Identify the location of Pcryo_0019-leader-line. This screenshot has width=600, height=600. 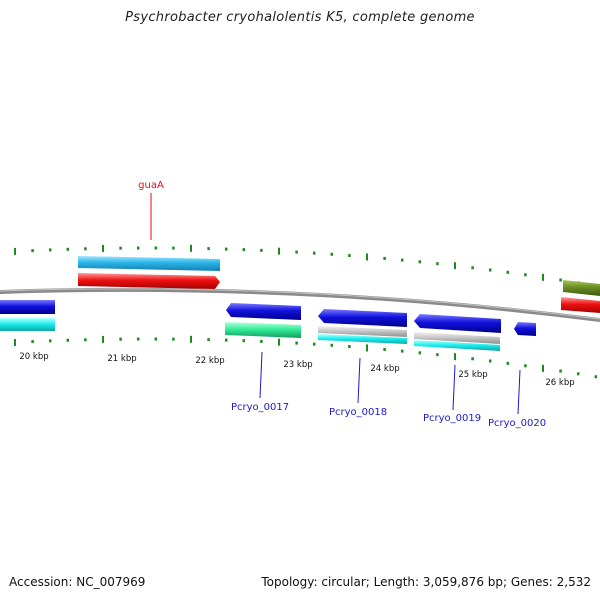
(454, 387).